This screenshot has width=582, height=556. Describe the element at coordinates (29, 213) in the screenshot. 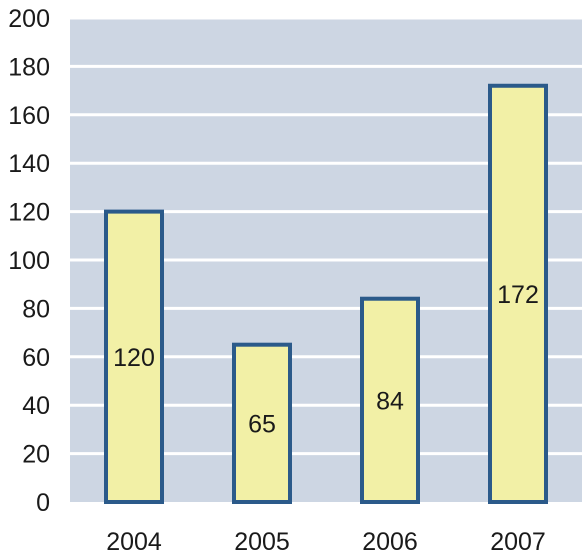

I see `y-tick-label: 120` at that location.